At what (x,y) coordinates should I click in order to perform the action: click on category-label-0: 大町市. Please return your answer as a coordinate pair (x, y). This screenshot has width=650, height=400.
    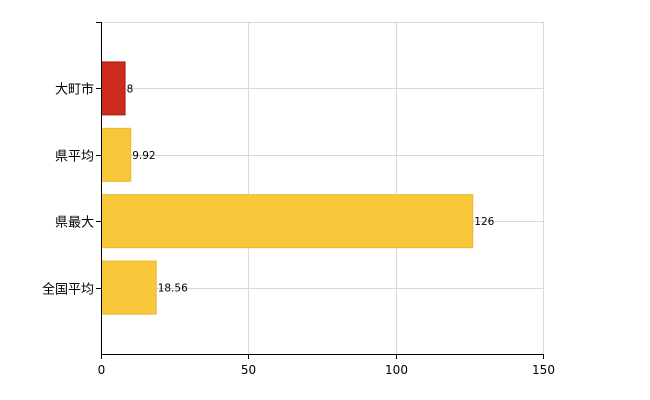
    Looking at the image, I should click on (74, 90).